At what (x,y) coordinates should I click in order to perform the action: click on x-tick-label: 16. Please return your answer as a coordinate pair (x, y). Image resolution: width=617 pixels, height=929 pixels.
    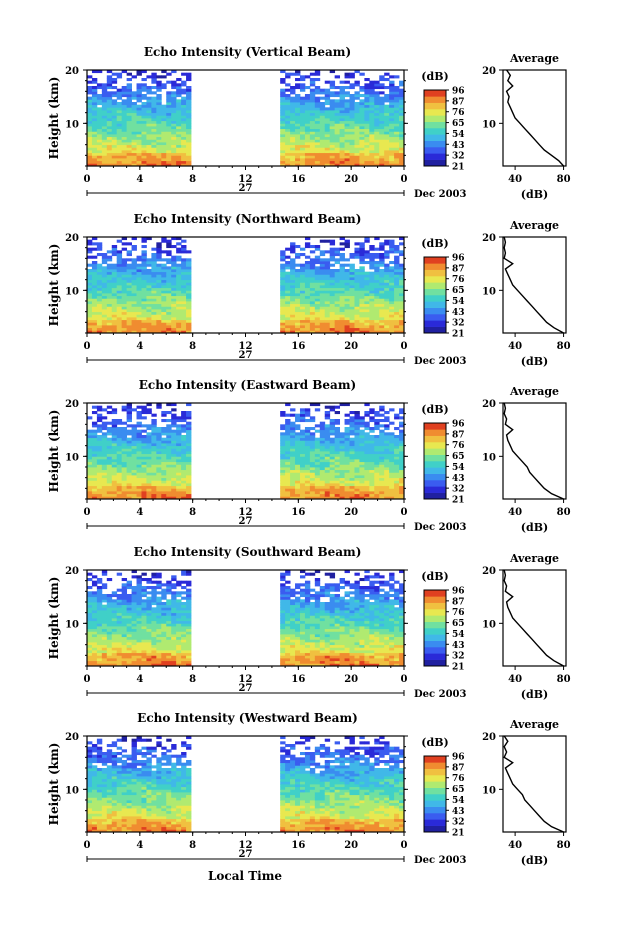
    Looking at the image, I should click on (298, 512).